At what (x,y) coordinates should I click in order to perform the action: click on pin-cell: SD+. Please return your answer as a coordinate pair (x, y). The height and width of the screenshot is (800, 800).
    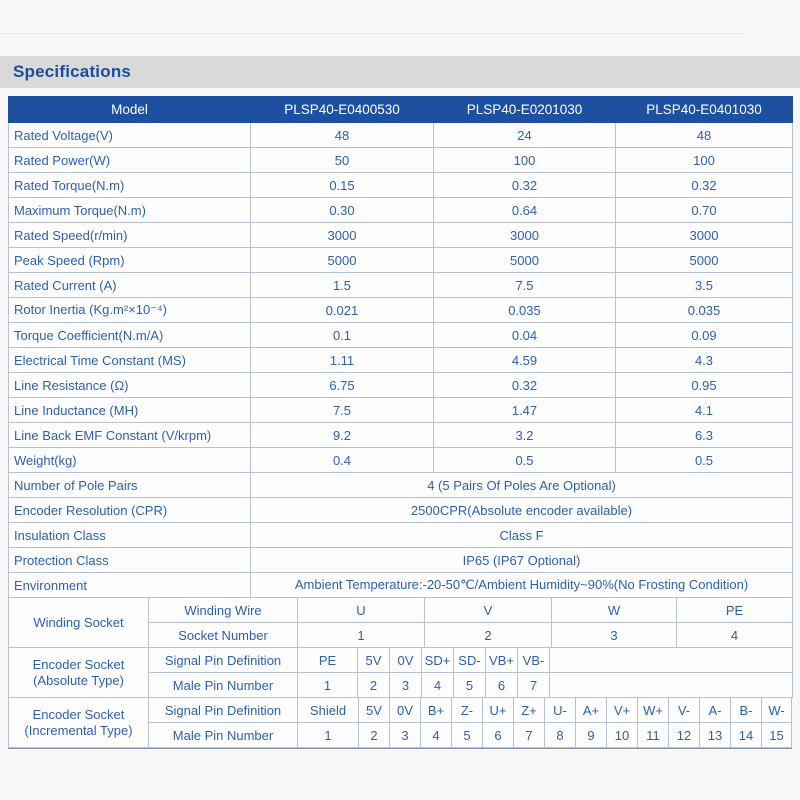
    Looking at the image, I should click on (437, 660).